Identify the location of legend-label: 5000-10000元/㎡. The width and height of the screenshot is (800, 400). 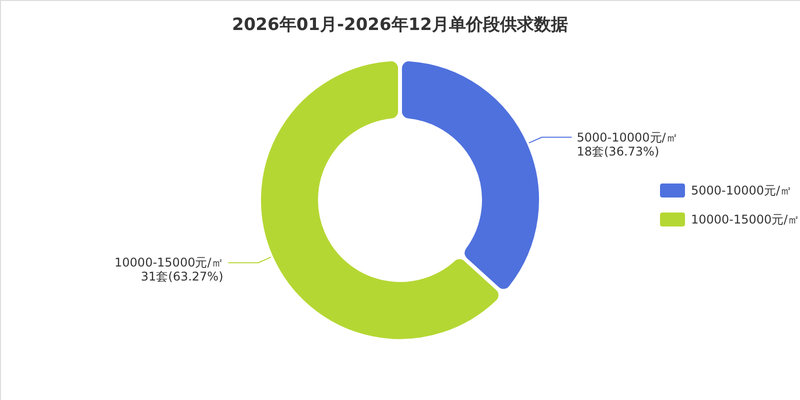
(741, 191).